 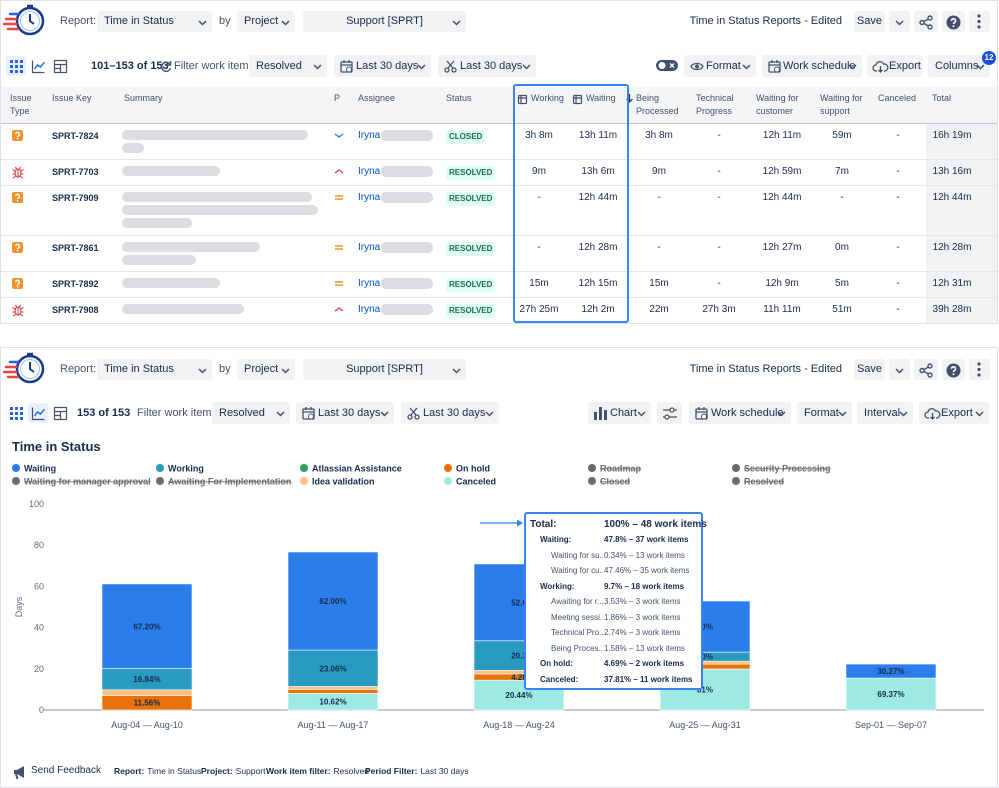 What do you see at coordinates (543, 524) in the screenshot?
I see `tooltip-title: Total:` at bounding box center [543, 524].